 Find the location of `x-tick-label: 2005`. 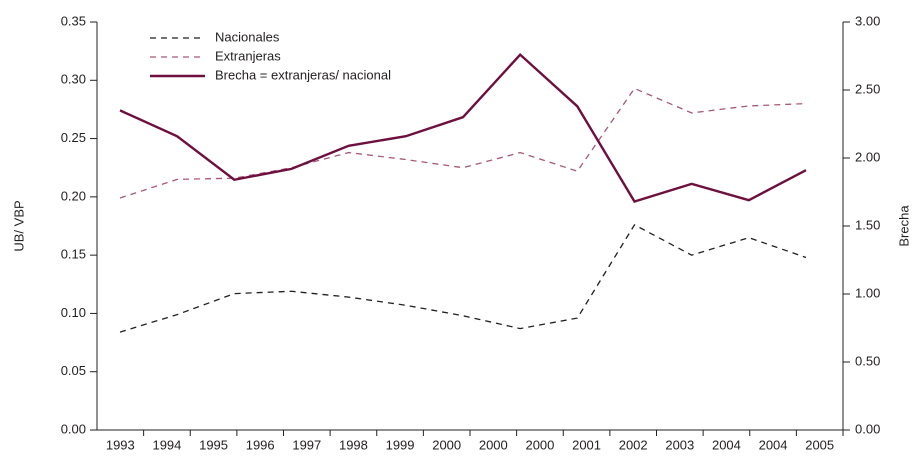

x-tick-label: 2005 is located at coordinates (819, 444).